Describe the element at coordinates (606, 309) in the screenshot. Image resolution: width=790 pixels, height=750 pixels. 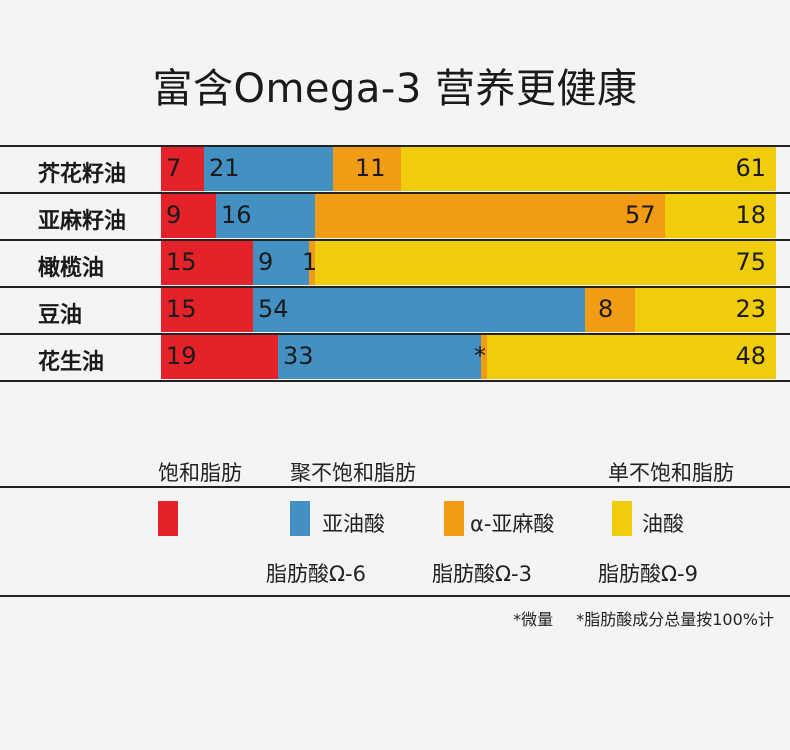
I see `data-label: 8` at that location.